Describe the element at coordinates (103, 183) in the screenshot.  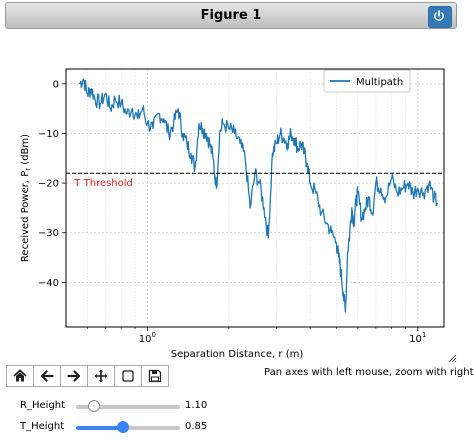
I see `threshold-label: T Threshold` at that location.